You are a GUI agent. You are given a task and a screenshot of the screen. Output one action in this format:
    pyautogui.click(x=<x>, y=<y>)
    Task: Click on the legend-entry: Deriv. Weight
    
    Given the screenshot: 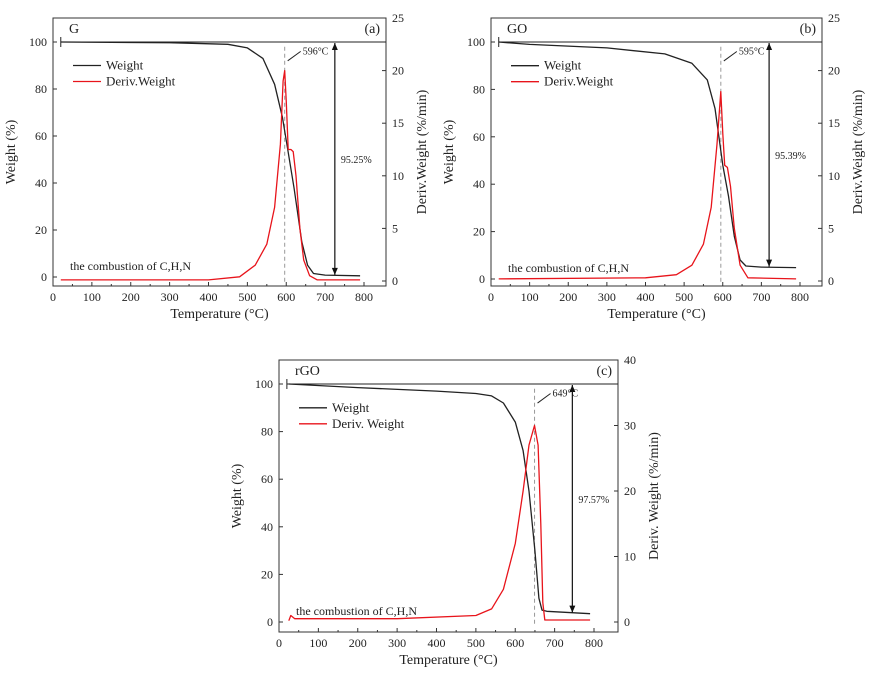 What is the action you would take?
    pyautogui.click(x=368, y=423)
    